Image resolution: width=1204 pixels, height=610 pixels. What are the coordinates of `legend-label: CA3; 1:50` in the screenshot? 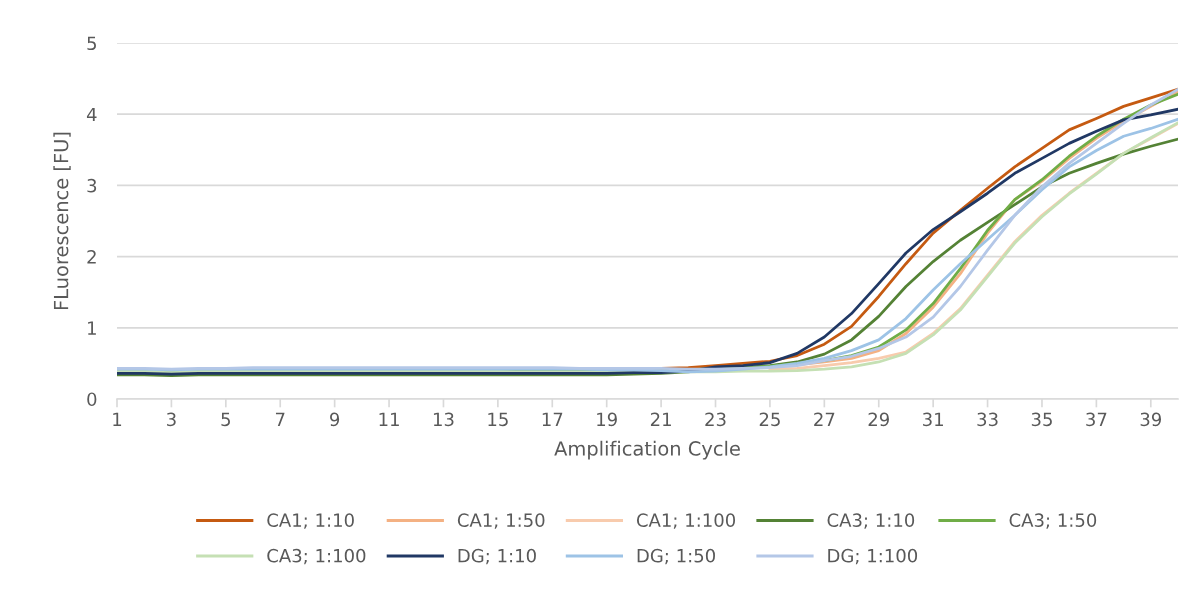 It's located at (1053, 521).